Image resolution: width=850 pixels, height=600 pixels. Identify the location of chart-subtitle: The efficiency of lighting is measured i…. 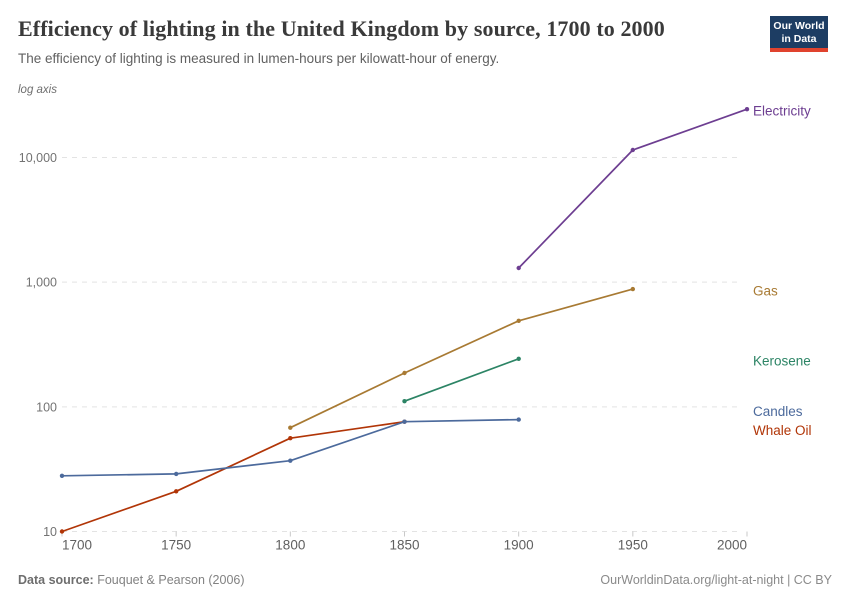
(259, 58).